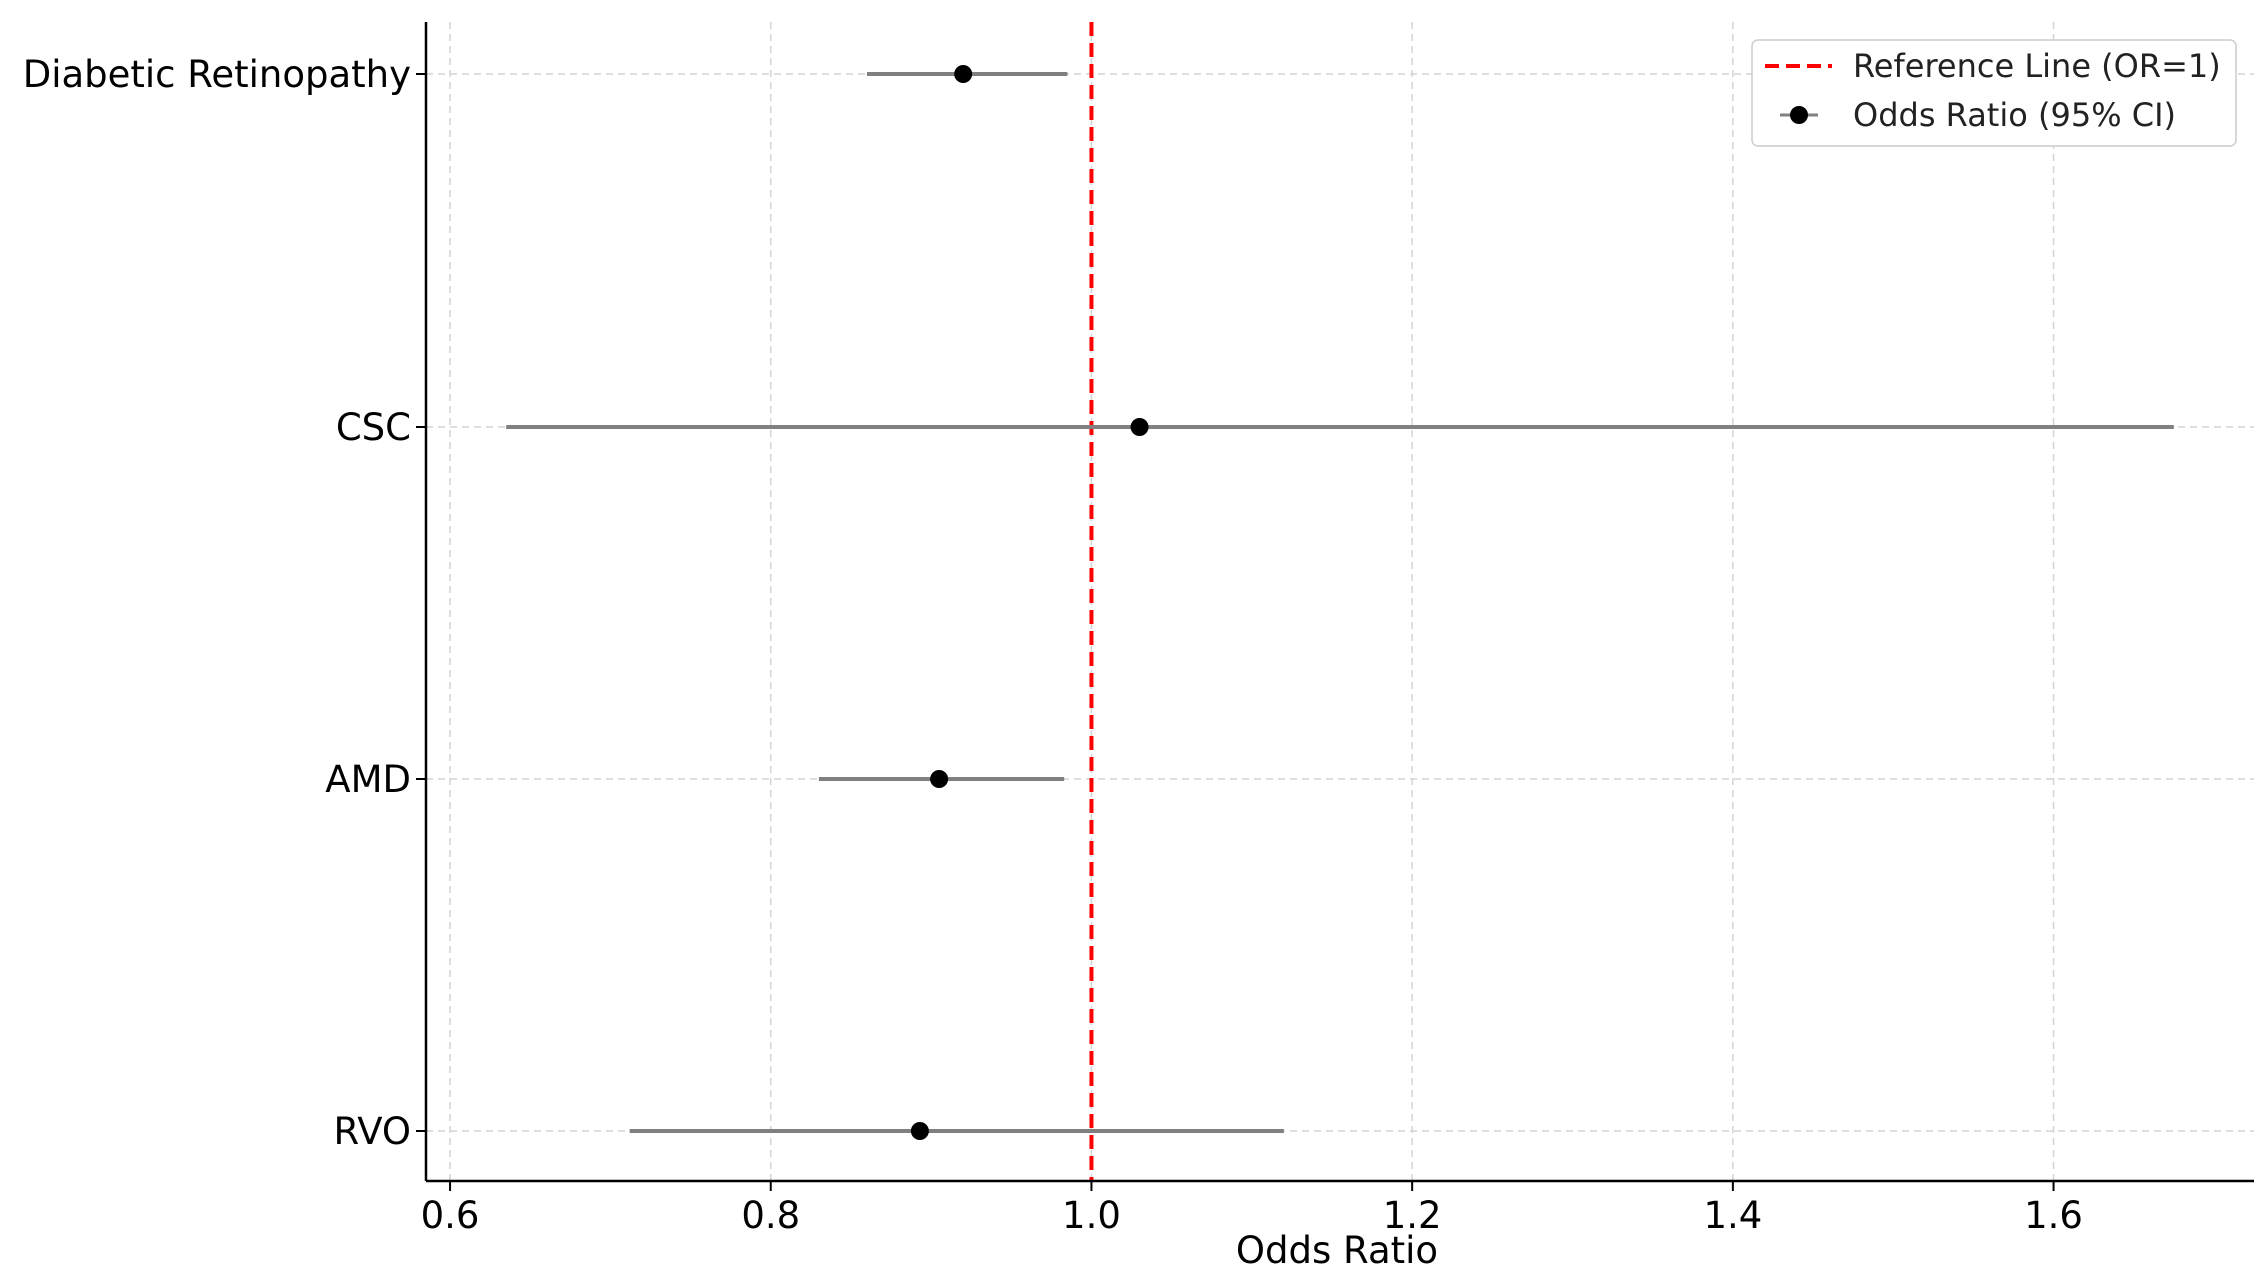  Describe the element at coordinates (217, 74) in the screenshot. I see `y-tick-label: Diabetic Retinopathy` at that location.